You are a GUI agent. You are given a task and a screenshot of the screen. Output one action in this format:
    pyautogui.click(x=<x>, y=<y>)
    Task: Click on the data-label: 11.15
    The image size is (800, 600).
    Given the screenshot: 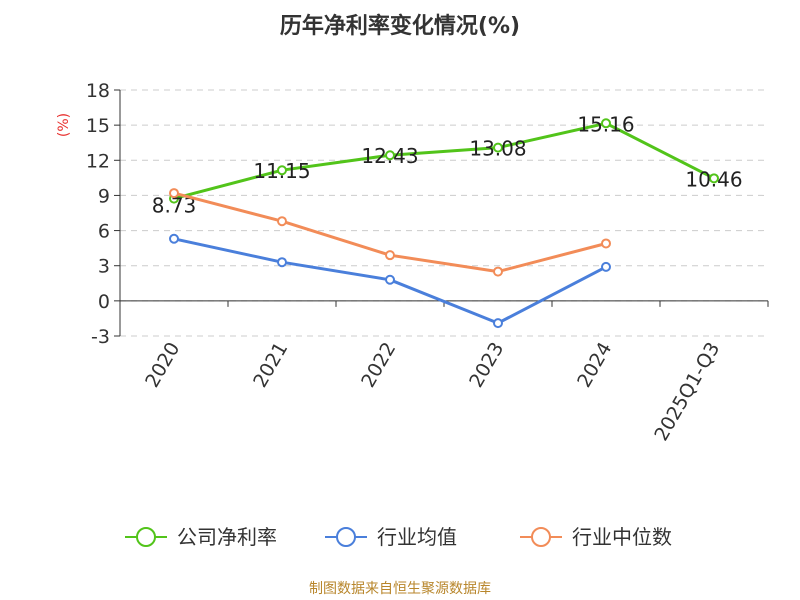 What is the action you would take?
    pyautogui.click(x=281, y=171)
    